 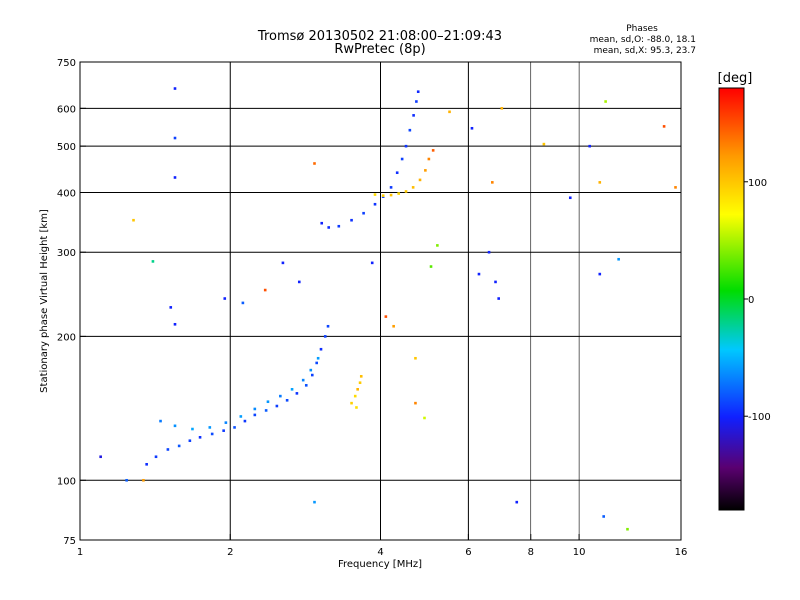 I want to click on y-tick-label: 500, so click(x=66, y=147).